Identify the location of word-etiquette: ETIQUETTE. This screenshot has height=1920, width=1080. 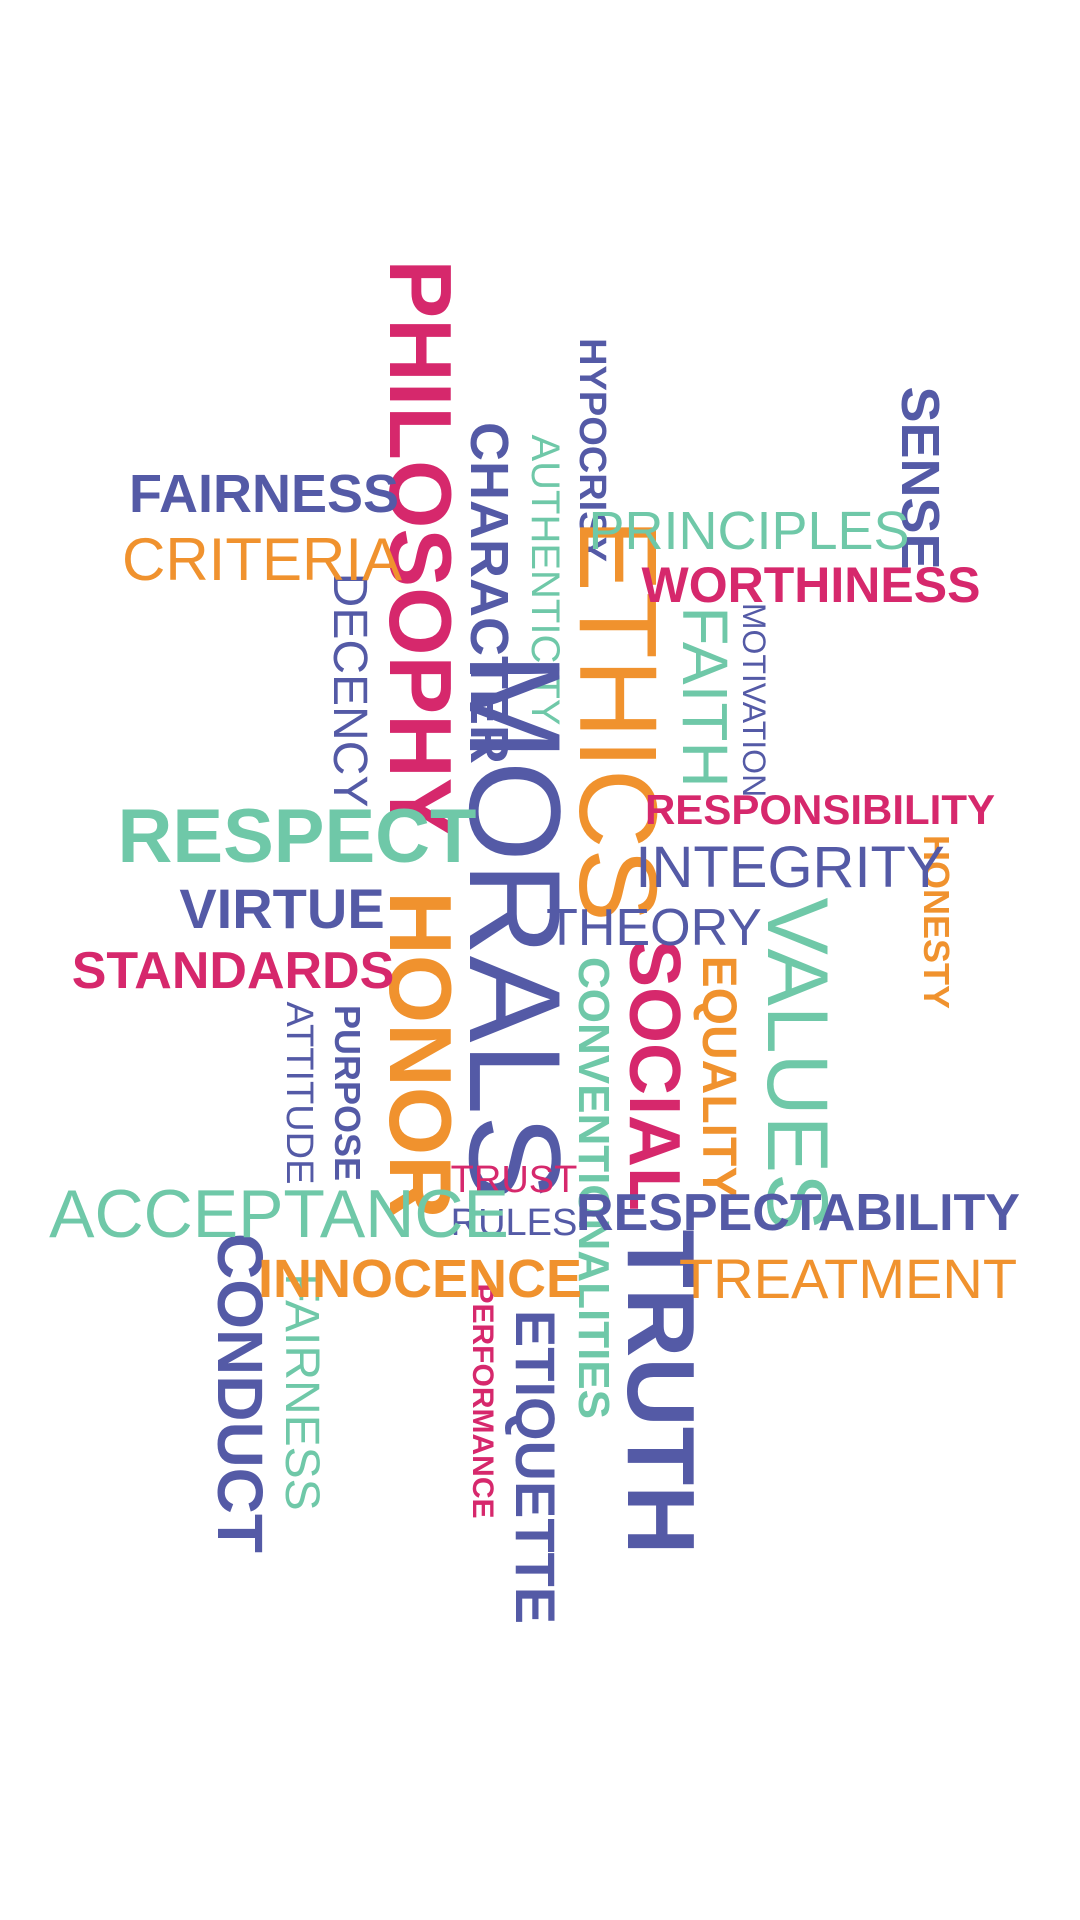
(535, 1467).